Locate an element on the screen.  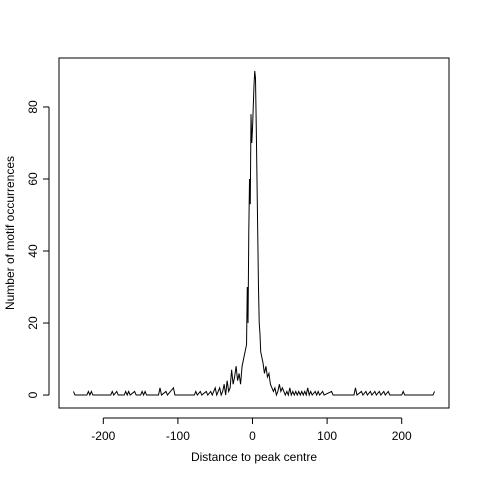
y-tick-label: 0 is located at coordinates (33, 394).